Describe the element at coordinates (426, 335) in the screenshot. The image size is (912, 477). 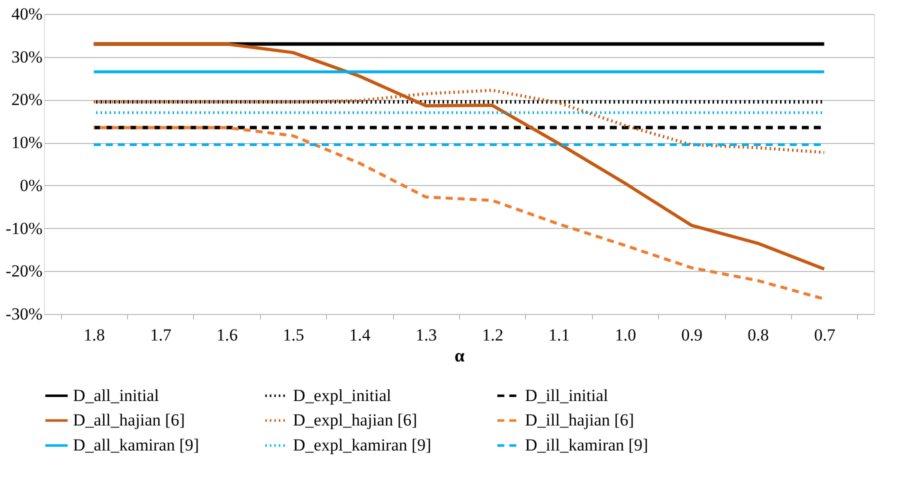
I see `x-tick-label: 1.3` at that location.